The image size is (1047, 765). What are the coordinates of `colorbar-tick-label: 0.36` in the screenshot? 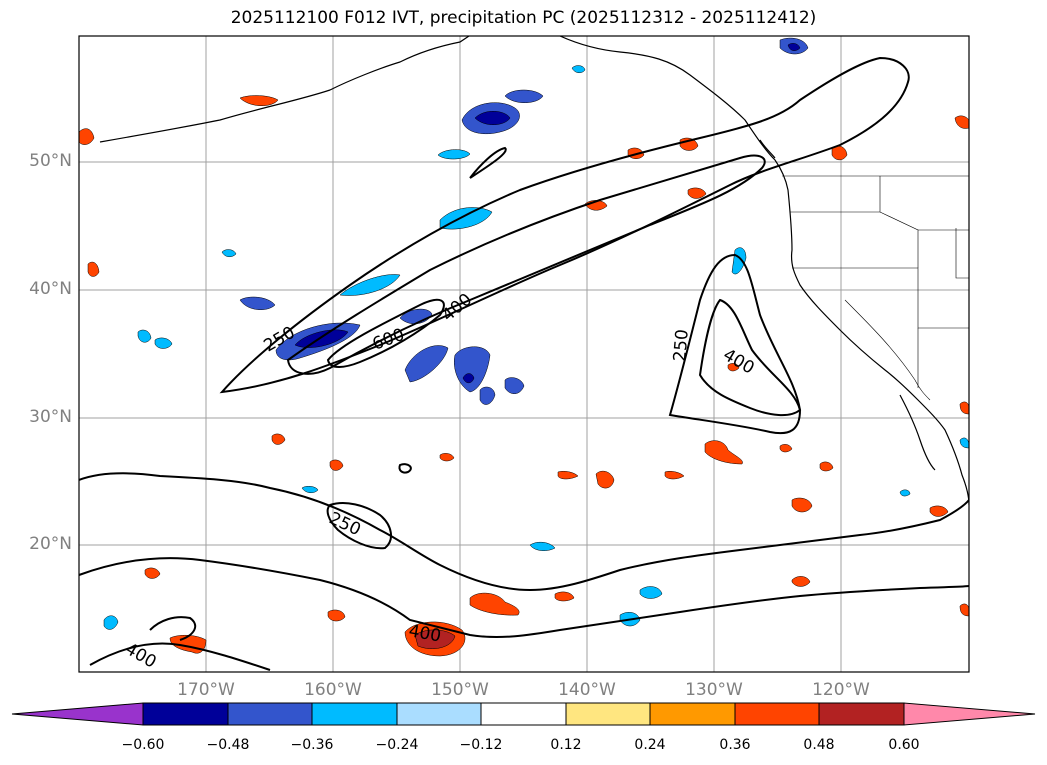 It's located at (735, 745).